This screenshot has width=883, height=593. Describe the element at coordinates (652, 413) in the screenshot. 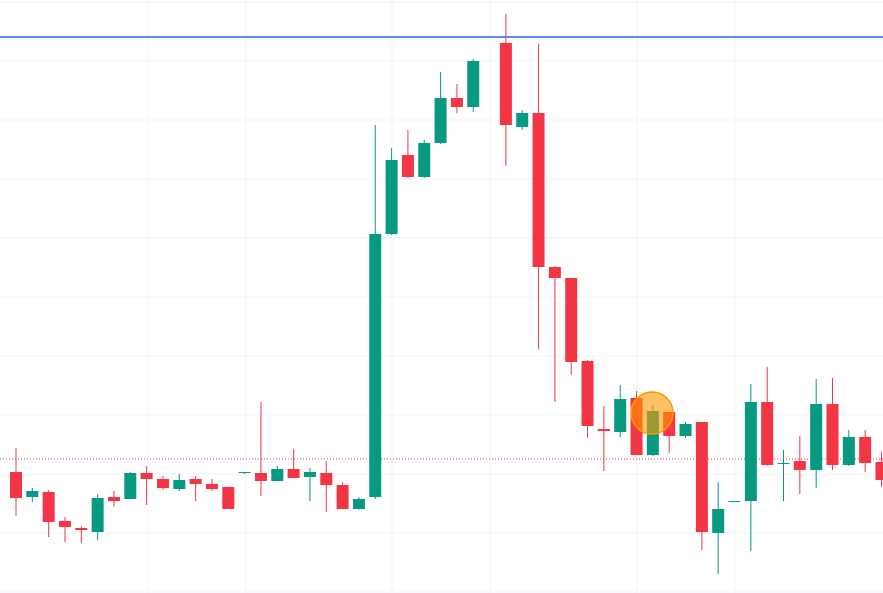

I see `cursor-highlight` at that location.